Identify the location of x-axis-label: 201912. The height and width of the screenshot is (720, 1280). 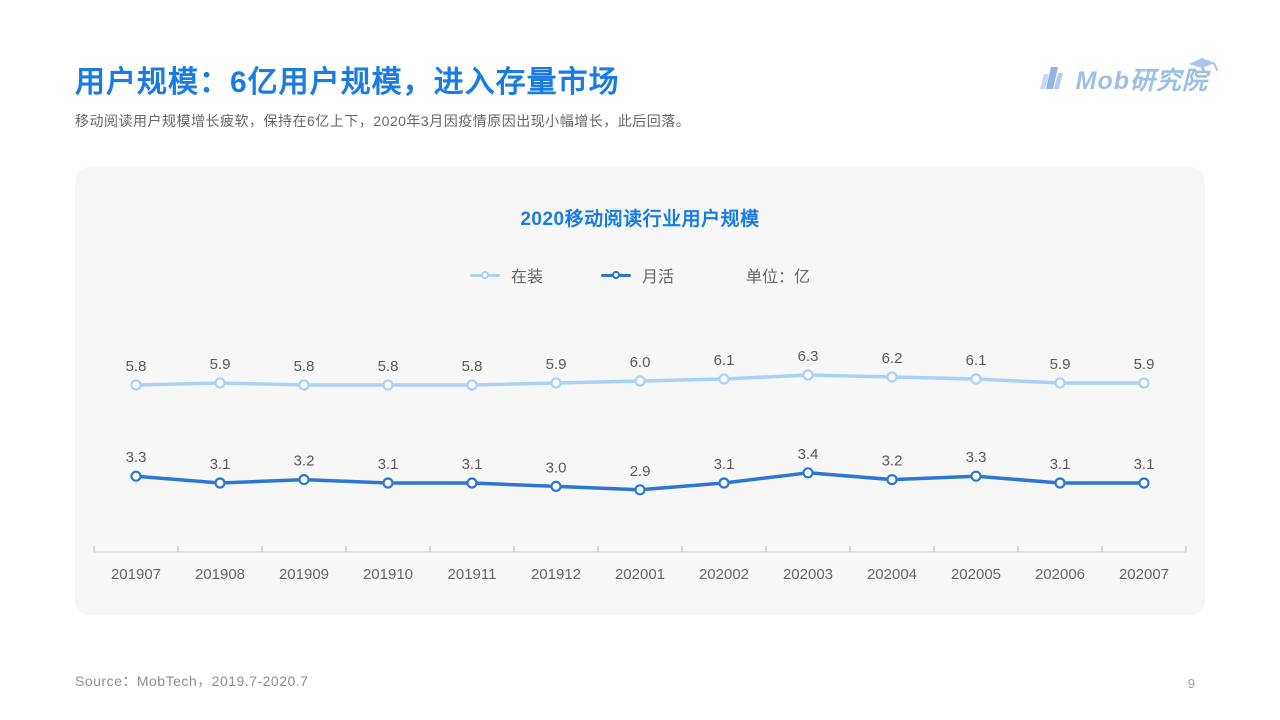
(556, 574).